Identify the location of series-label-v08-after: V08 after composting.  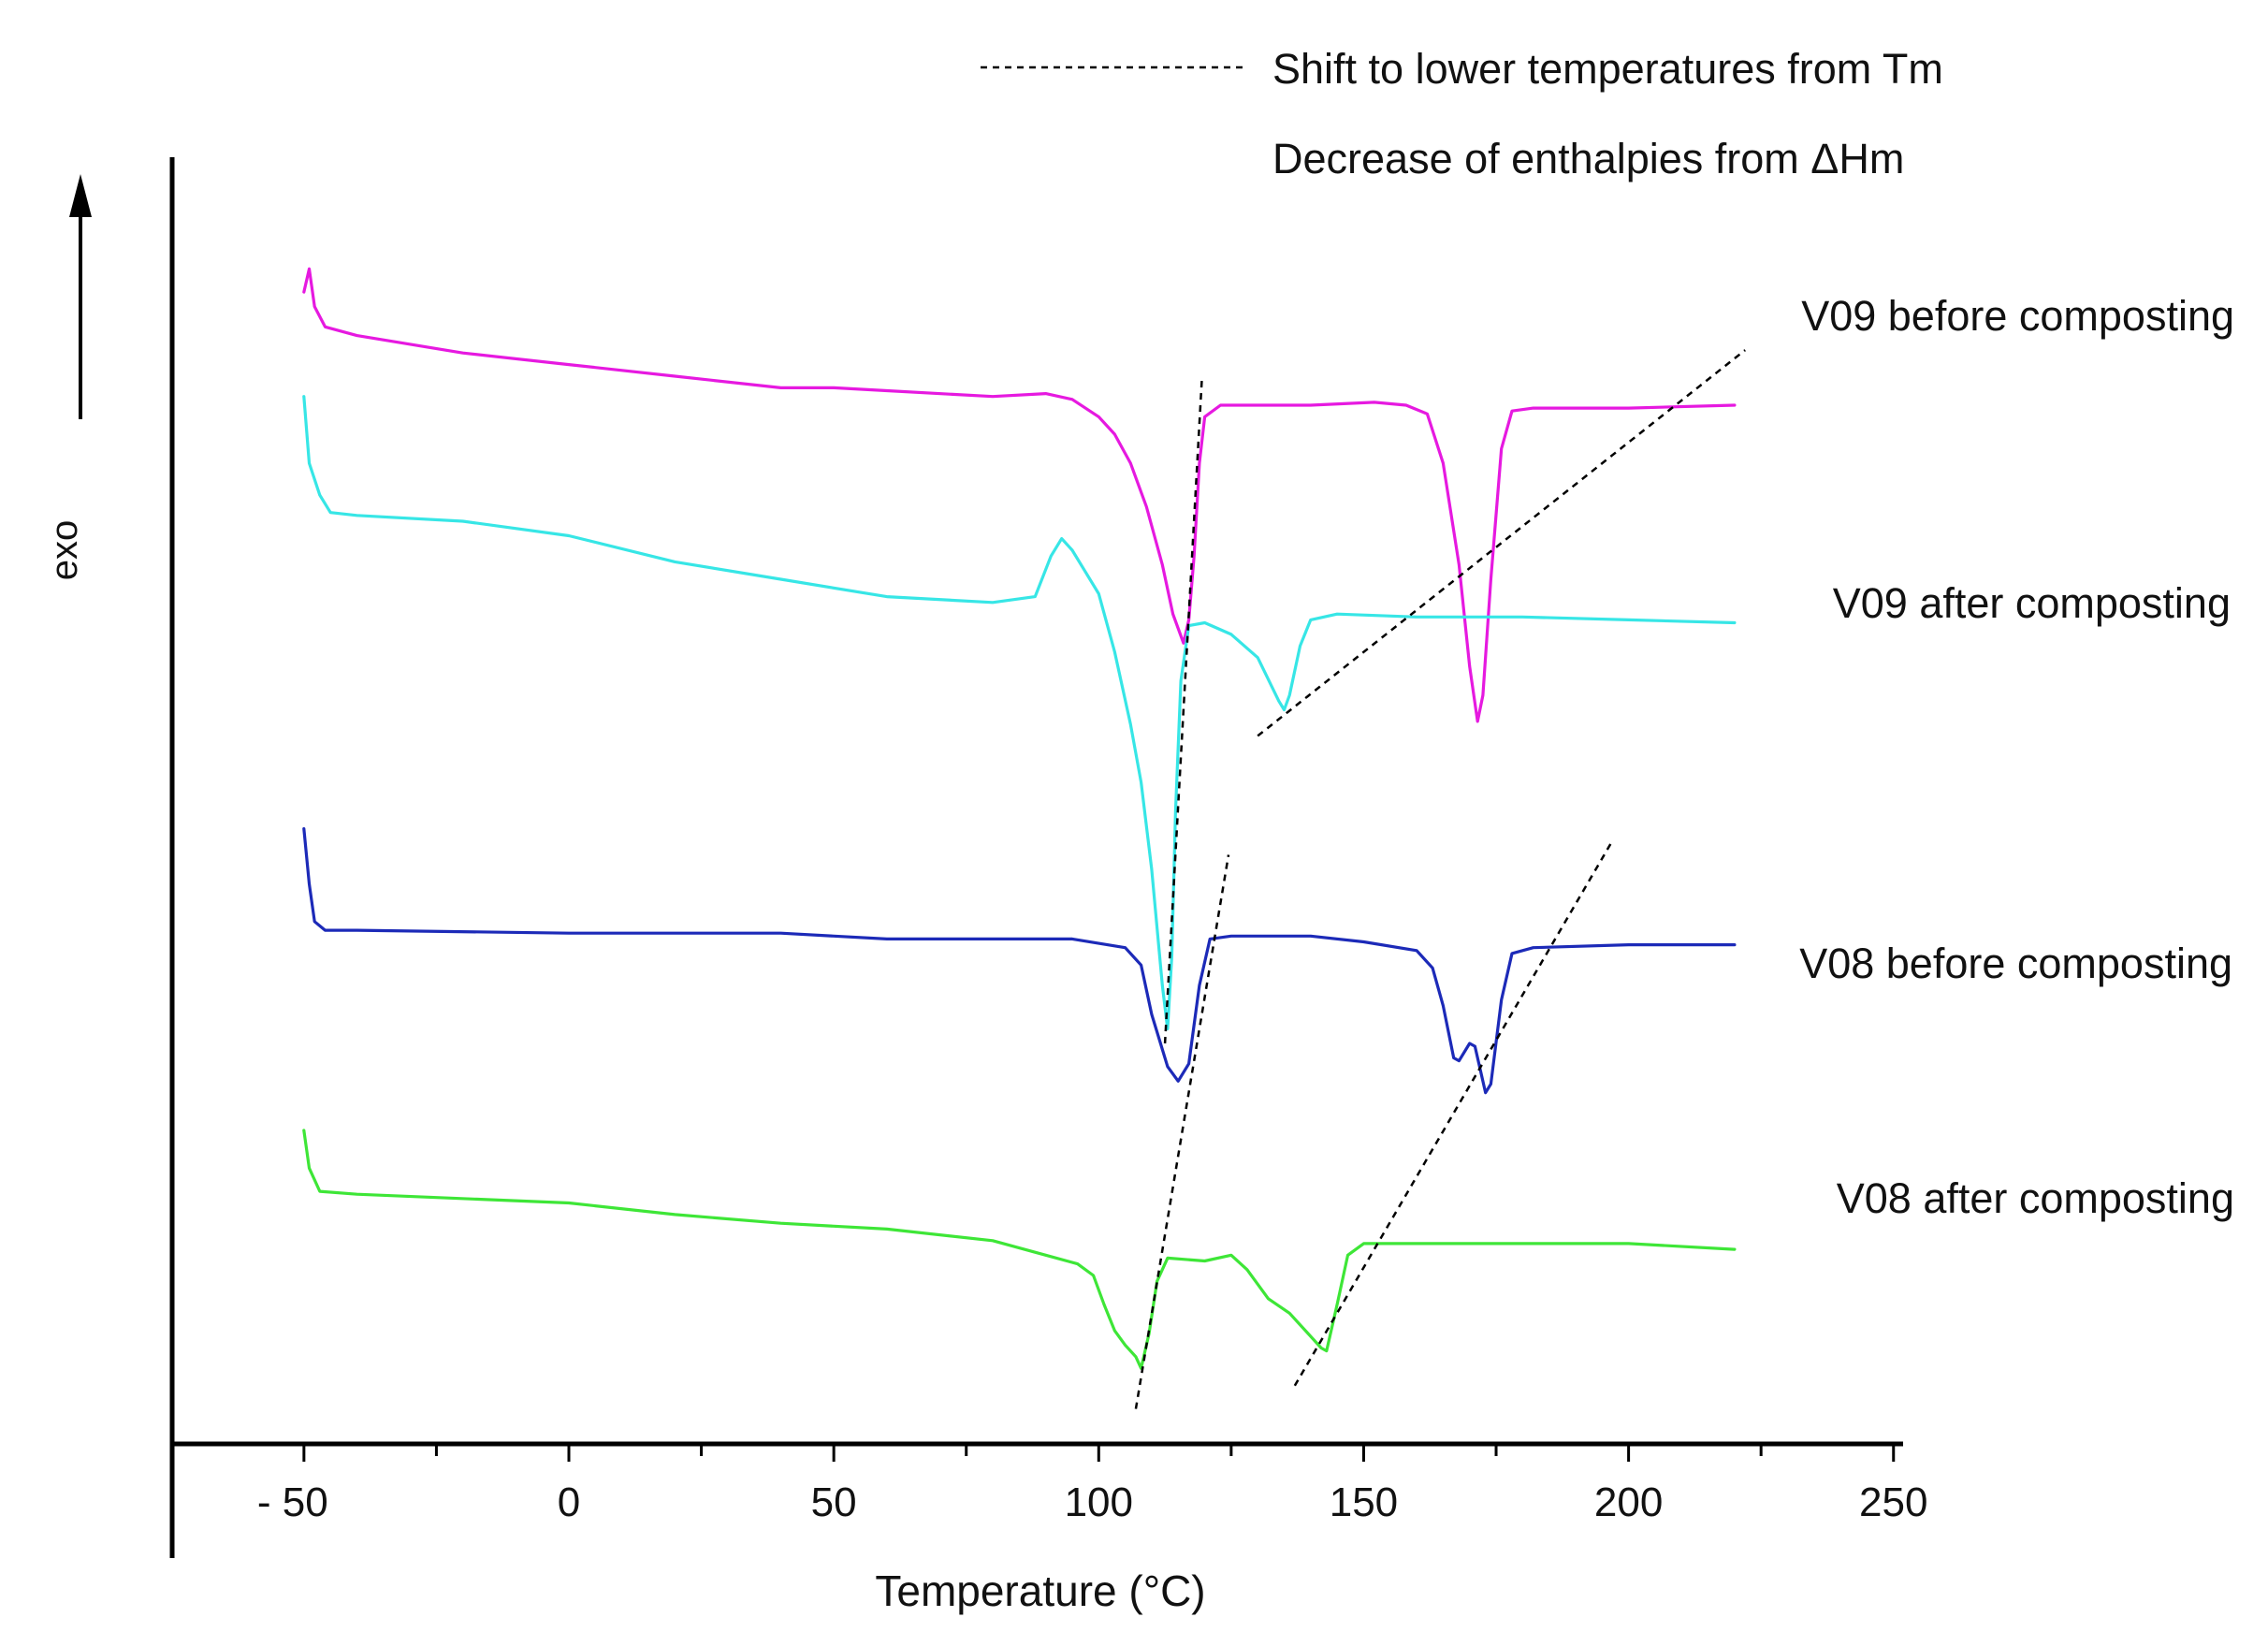
(2035, 1198).